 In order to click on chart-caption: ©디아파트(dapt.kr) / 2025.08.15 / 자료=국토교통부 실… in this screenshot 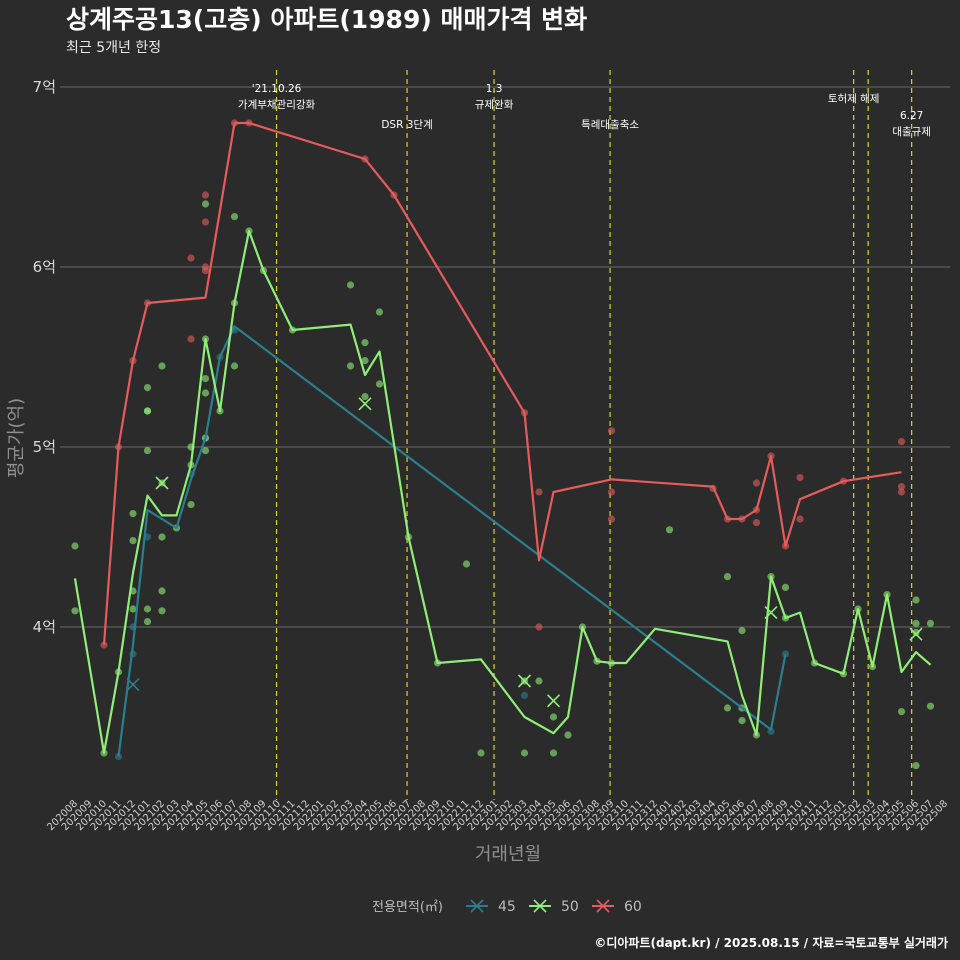, I will do `click(771, 942)`.